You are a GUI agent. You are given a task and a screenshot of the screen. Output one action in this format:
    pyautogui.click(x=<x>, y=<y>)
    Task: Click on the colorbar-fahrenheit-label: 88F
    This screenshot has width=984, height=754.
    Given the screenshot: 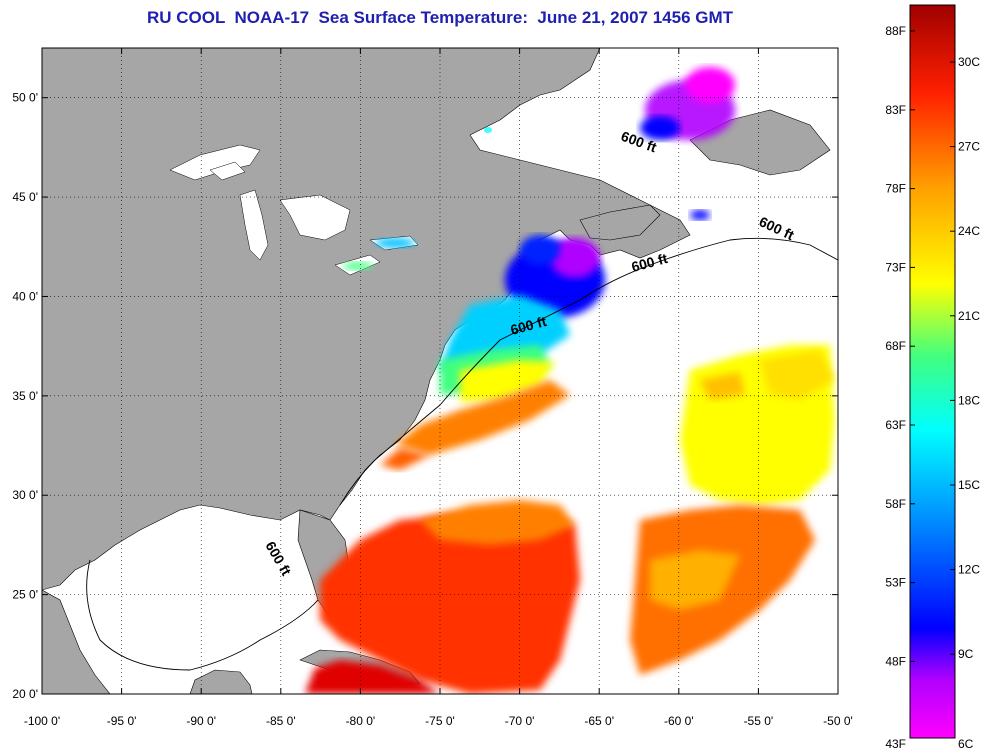 What is the action you would take?
    pyautogui.click(x=895, y=31)
    